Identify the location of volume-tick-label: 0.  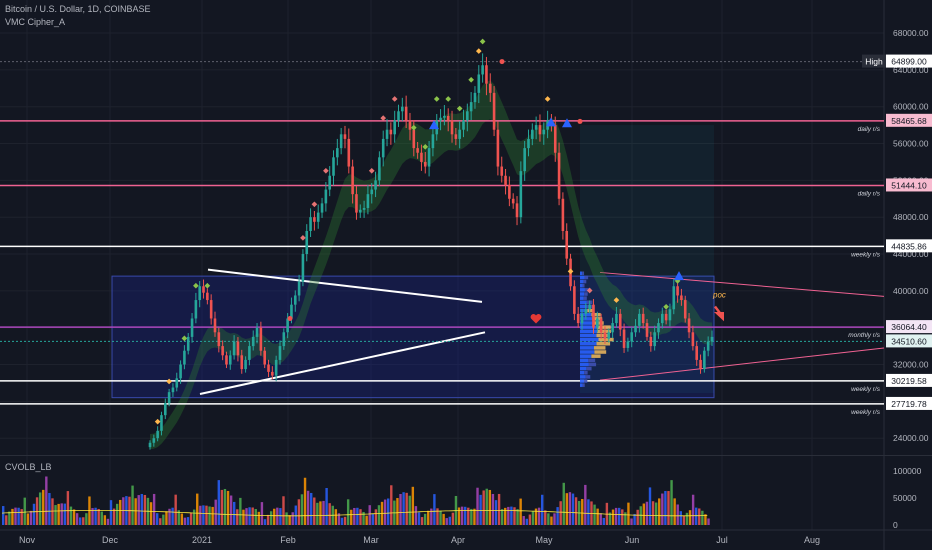
(895, 525).